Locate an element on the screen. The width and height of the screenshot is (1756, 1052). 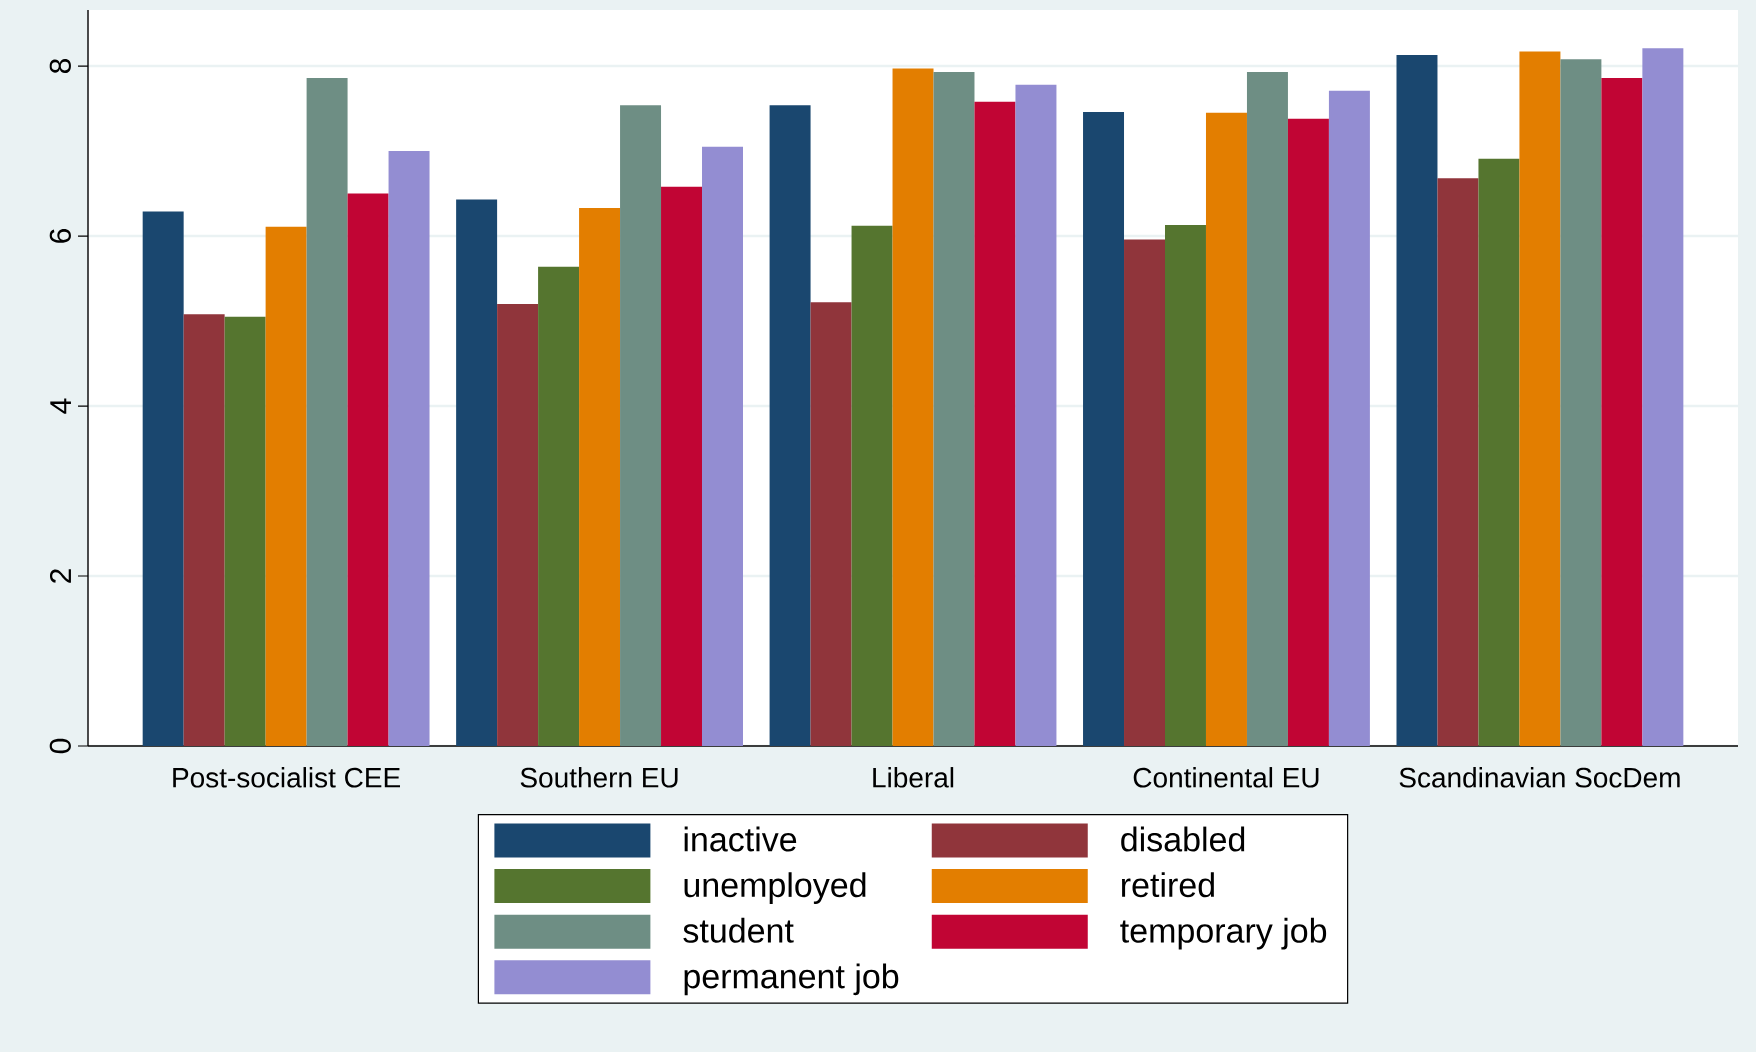
legend-label: permanent job is located at coordinates (791, 979).